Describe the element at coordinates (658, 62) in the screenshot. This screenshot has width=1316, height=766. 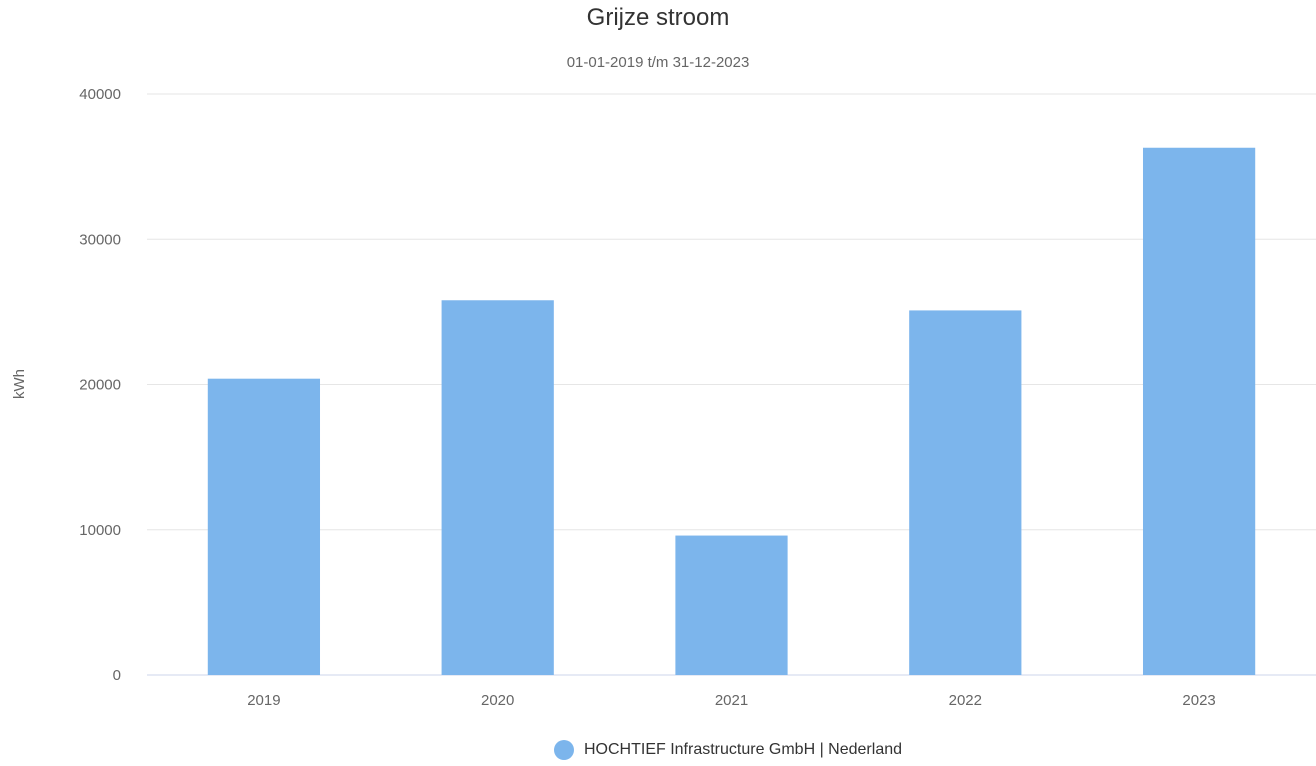
I see `chart-subtitle: 01-01-2019 t/m 31-12-2023` at that location.